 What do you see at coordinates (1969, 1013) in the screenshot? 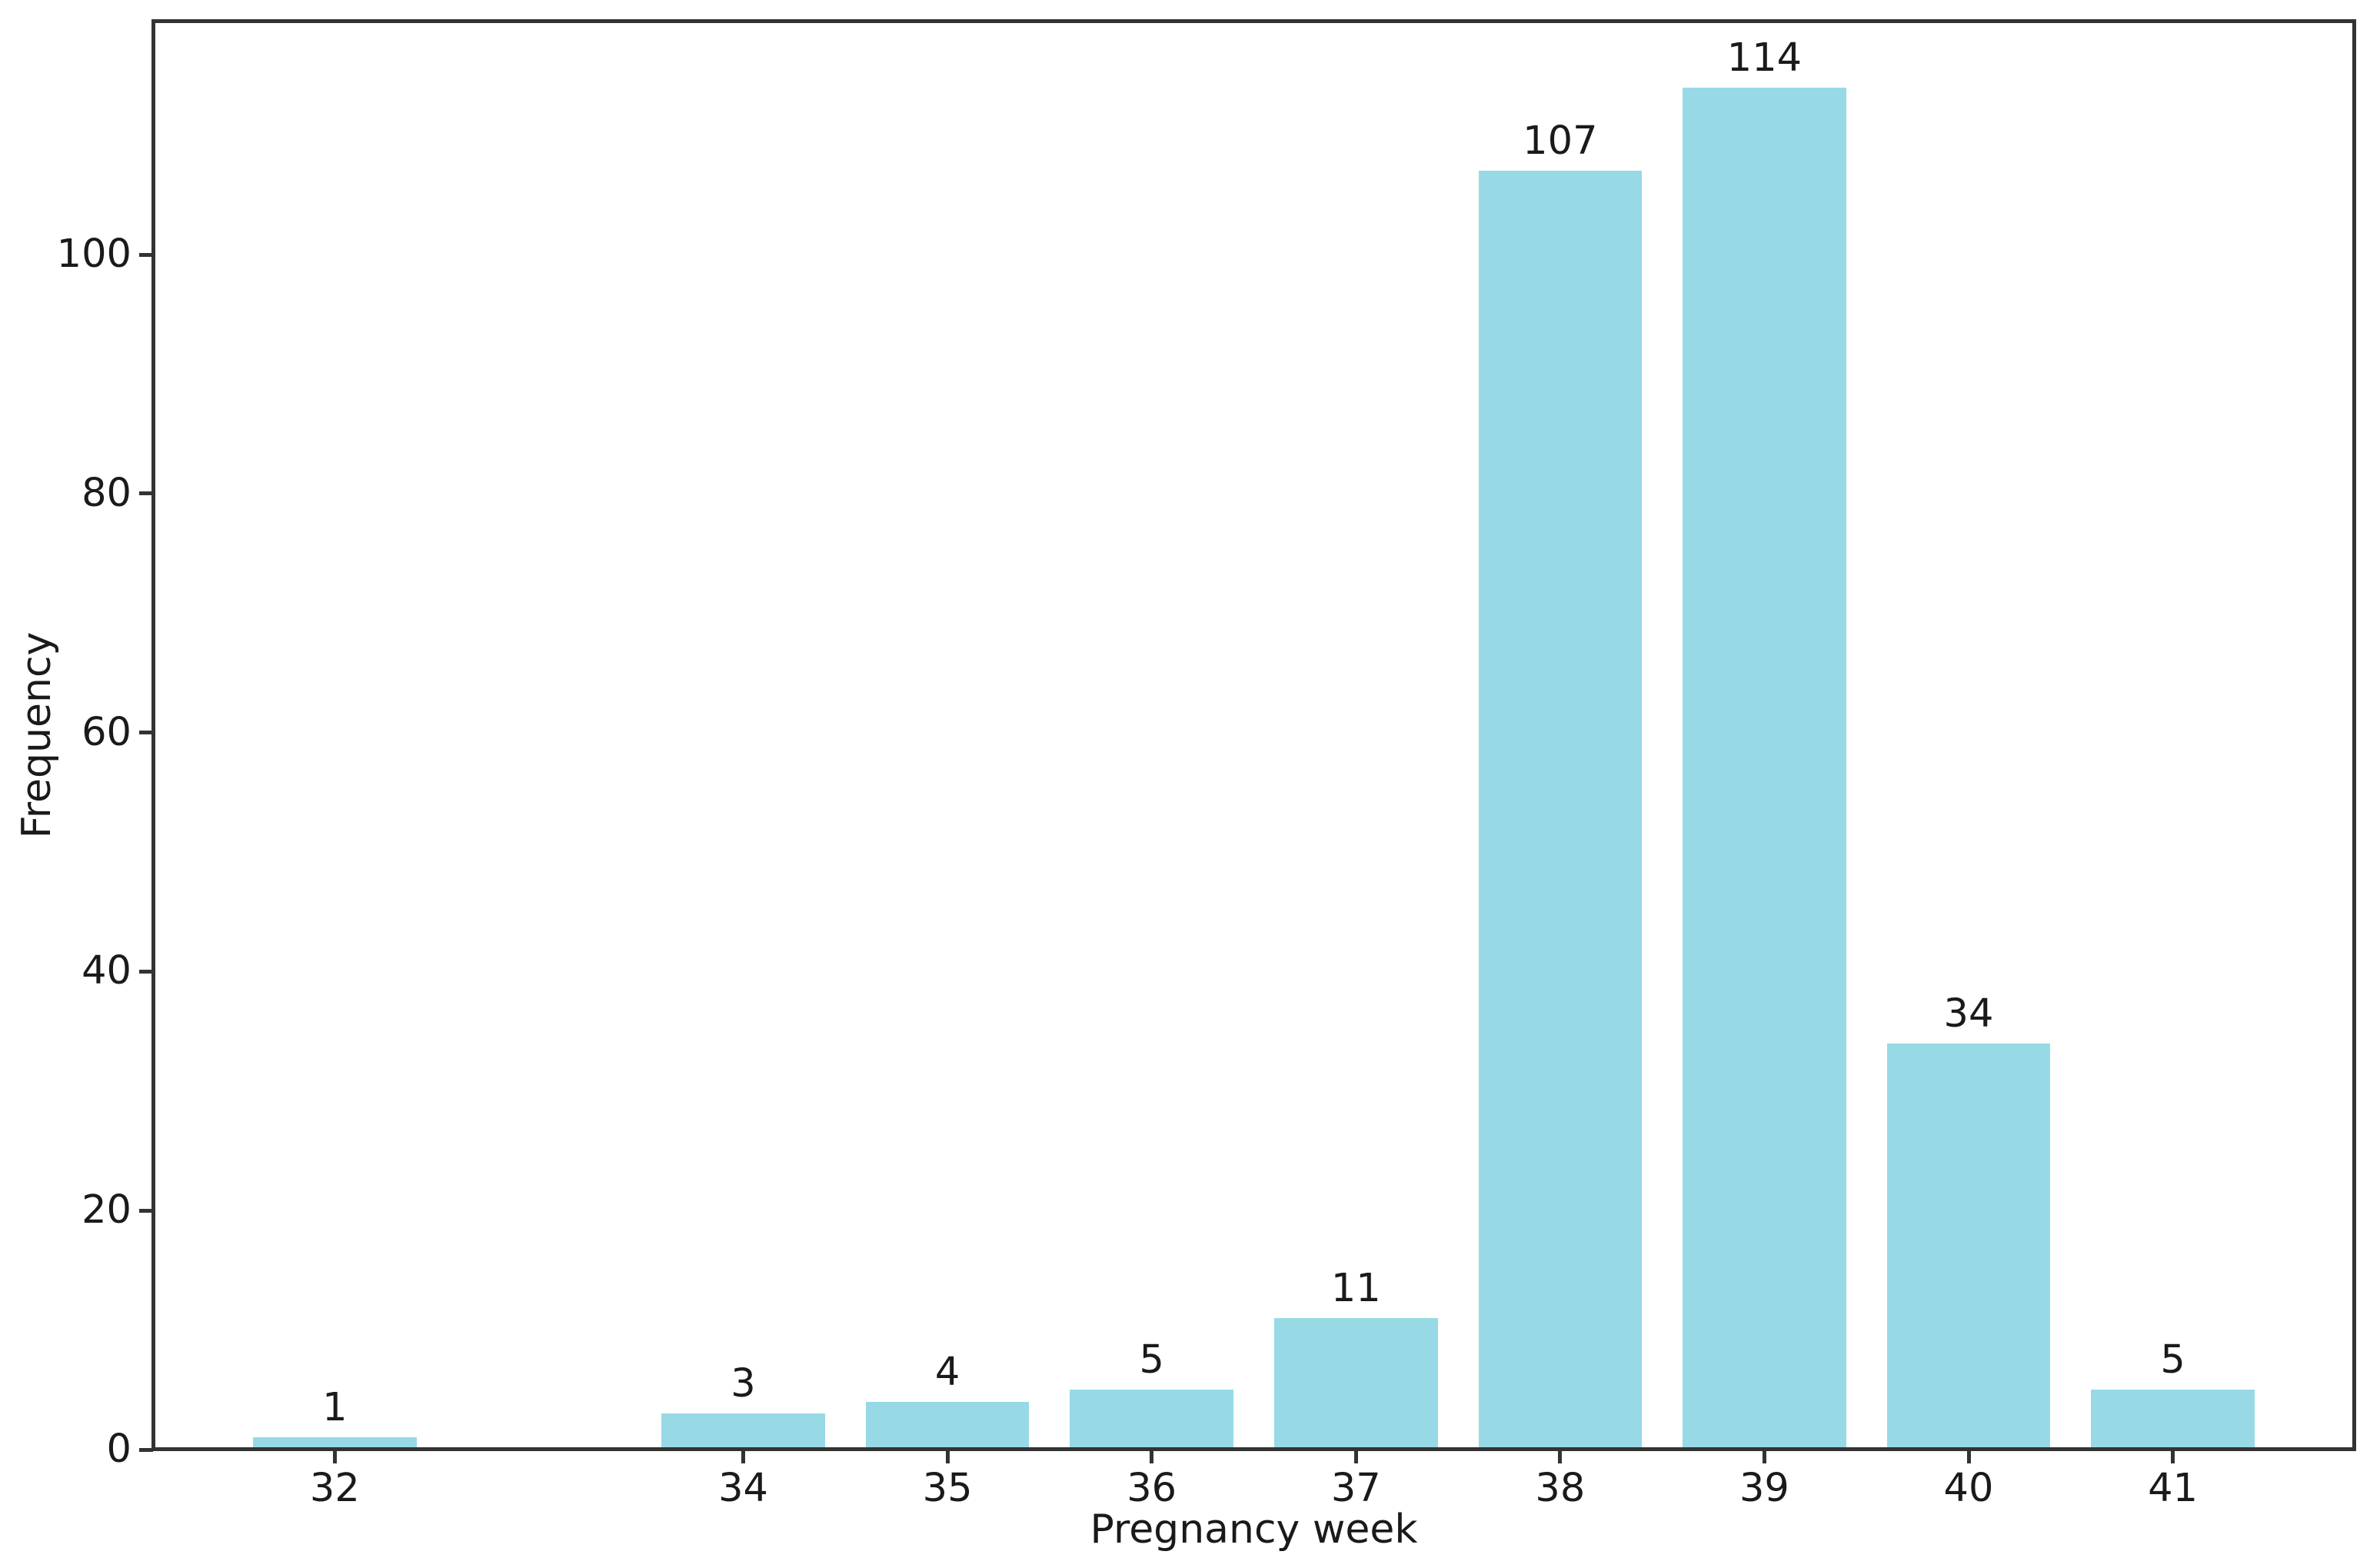
I see `bar-value-label-week-40: 34` at bounding box center [1969, 1013].